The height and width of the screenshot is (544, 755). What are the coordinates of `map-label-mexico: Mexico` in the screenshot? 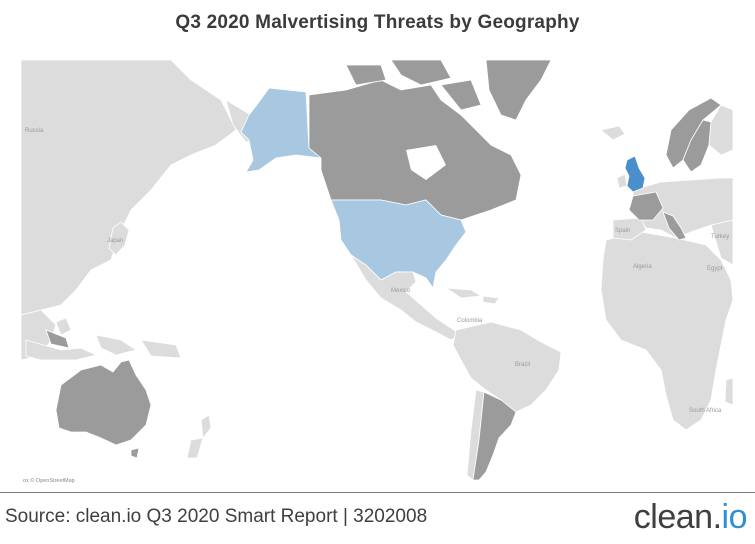 It's located at (401, 291).